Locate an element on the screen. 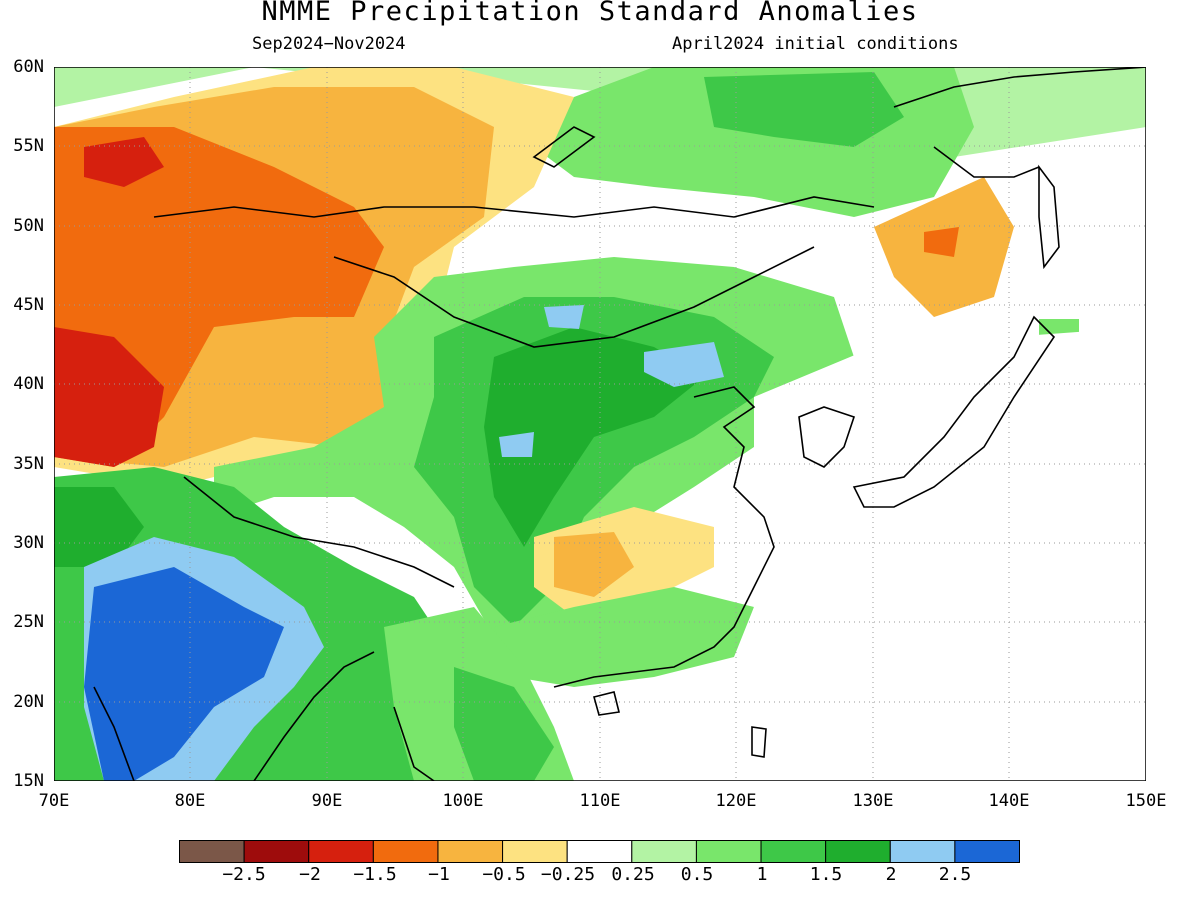 The width and height of the screenshot is (1200, 900). china-coast is located at coordinates (664, 537).